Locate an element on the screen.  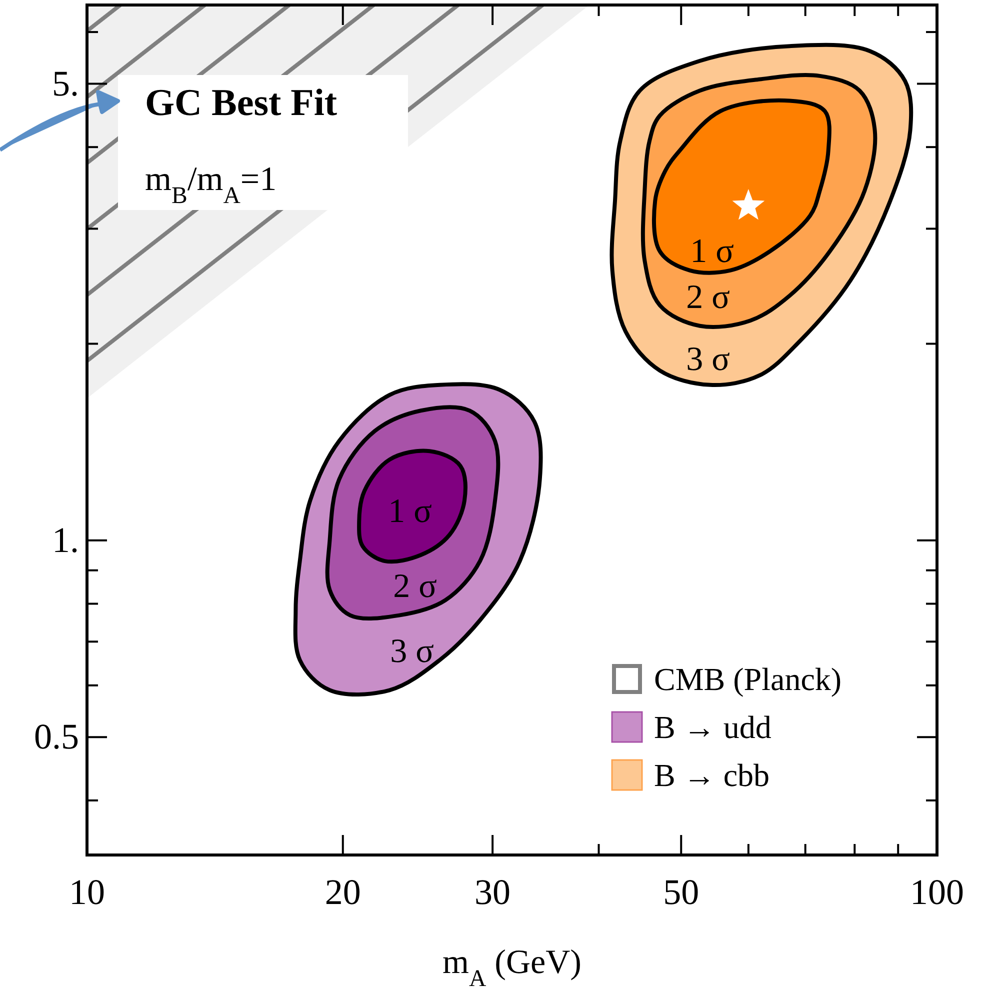
x-tick-label: 30 is located at coordinates (492, 892).